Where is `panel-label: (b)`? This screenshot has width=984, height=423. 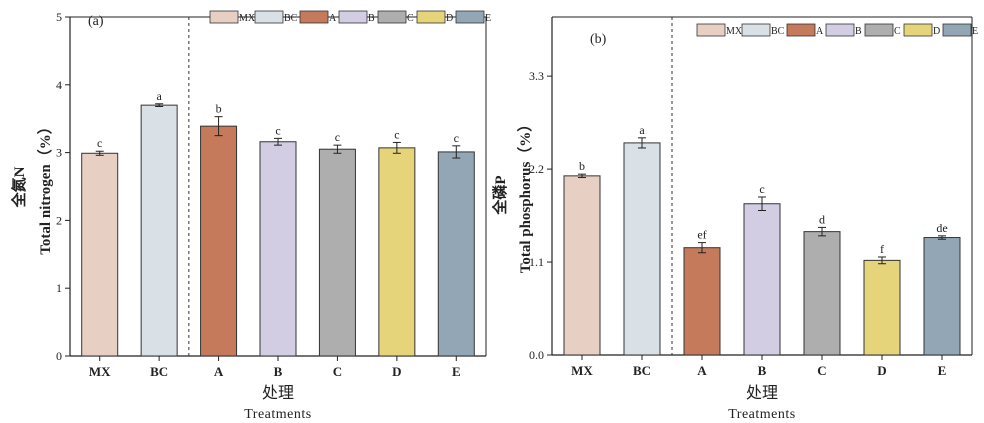 panel-label: (b) is located at coordinates (598, 39).